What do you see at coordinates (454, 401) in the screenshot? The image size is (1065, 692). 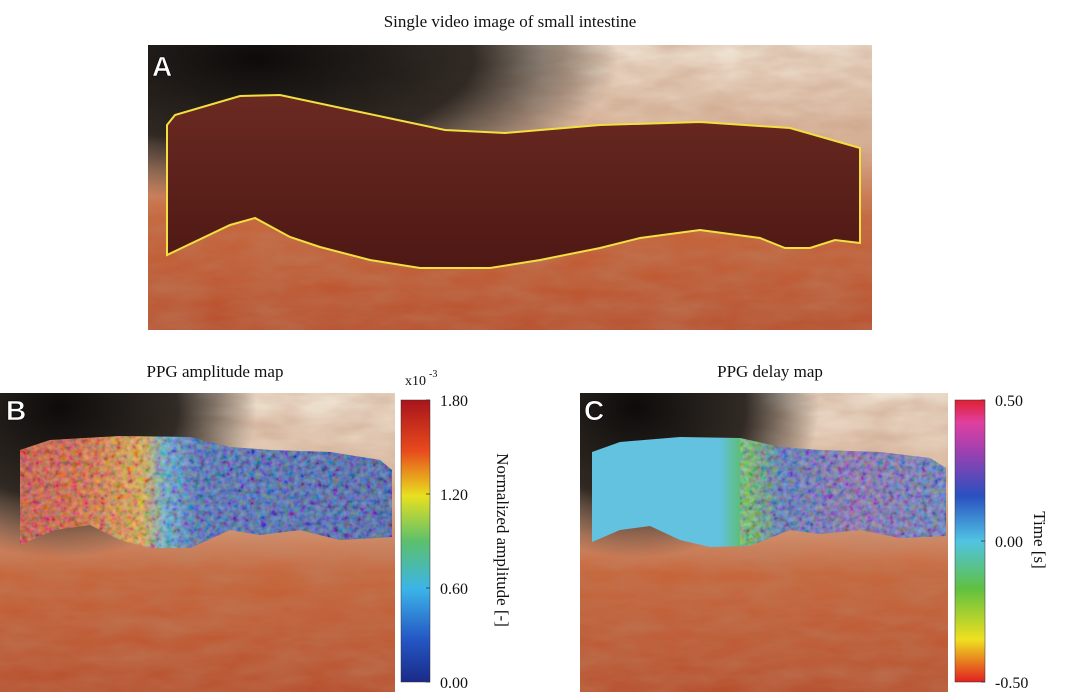 I see `colorbar-tick-label: 1.80` at bounding box center [454, 401].